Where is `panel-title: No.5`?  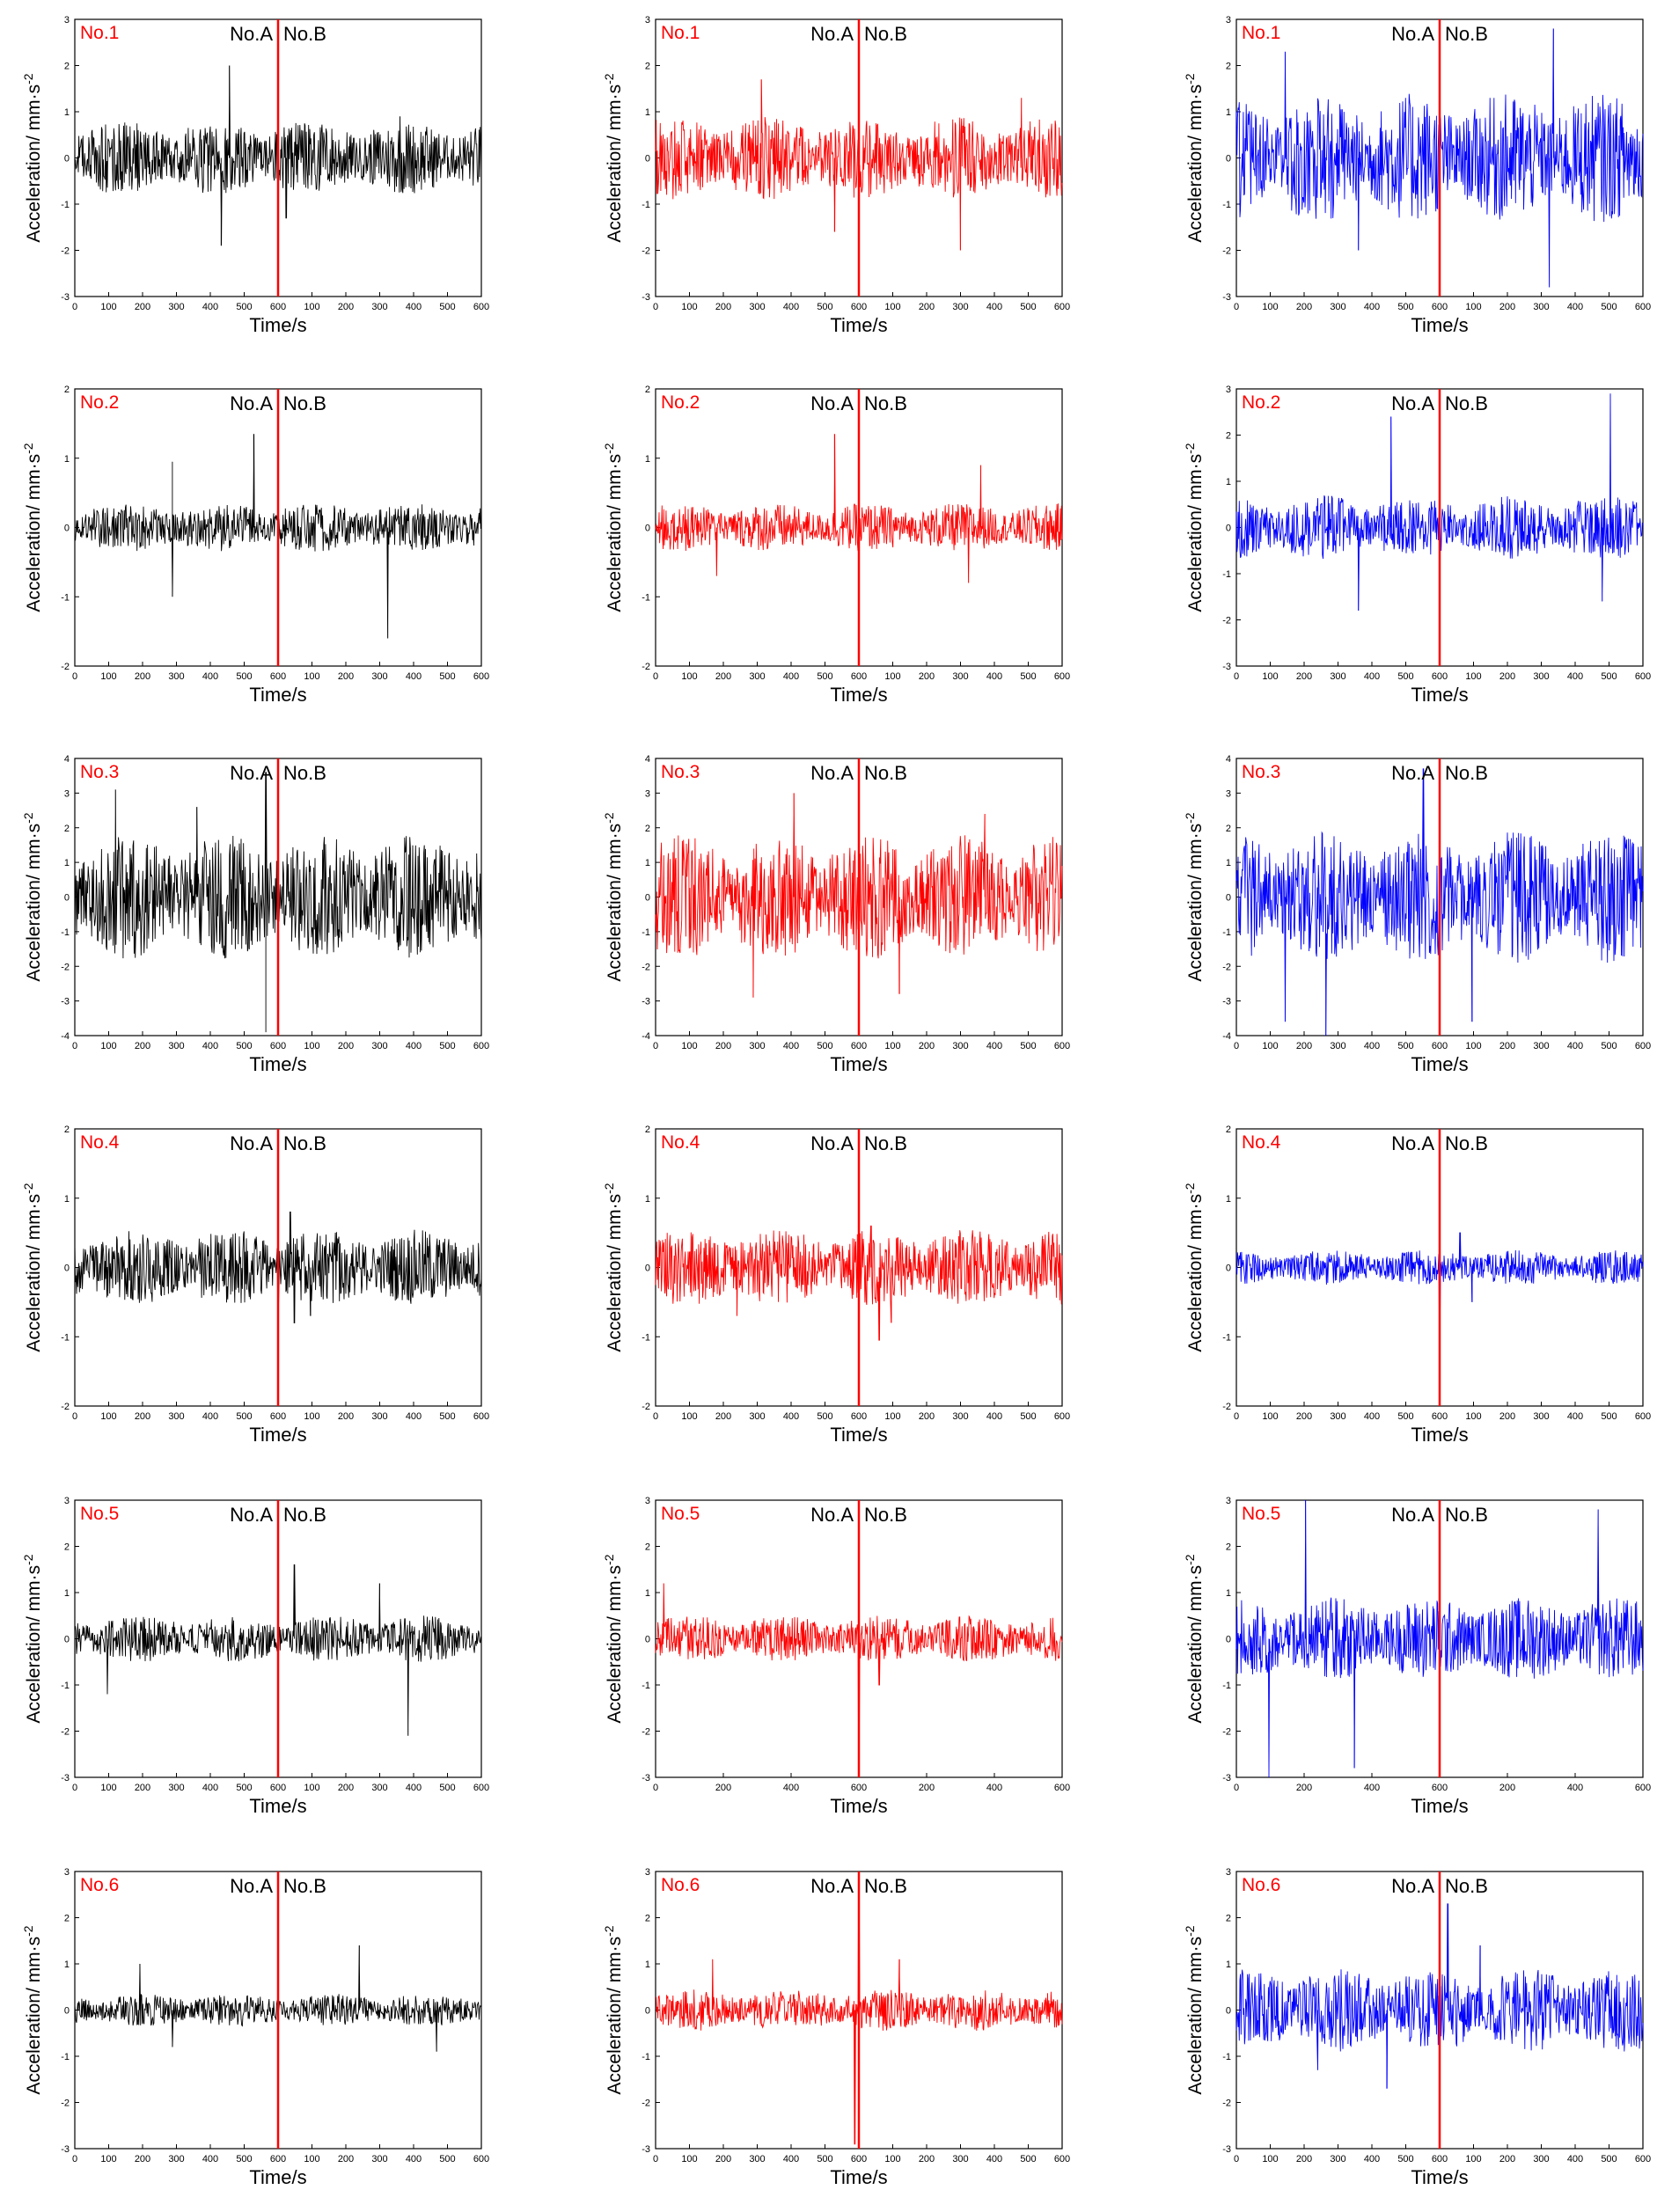 panel-title: No.5 is located at coordinates (1261, 1514).